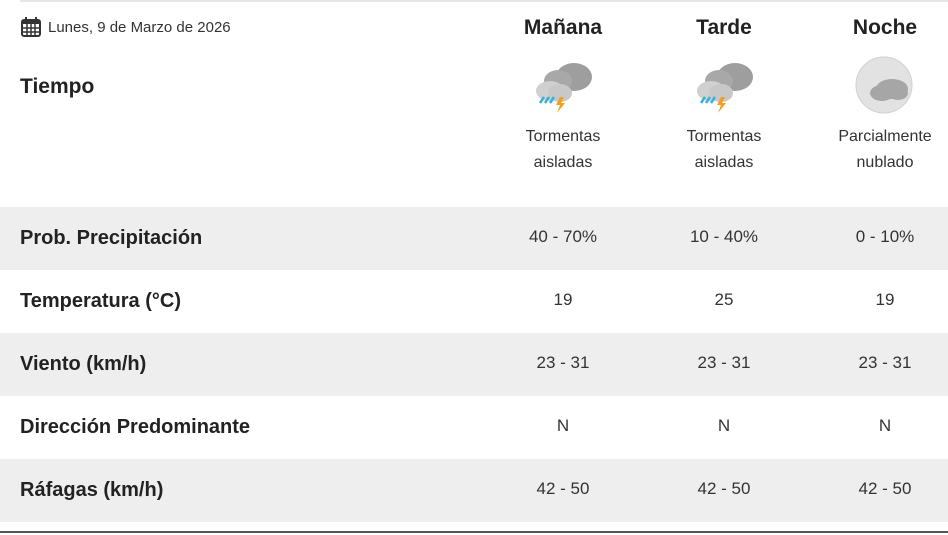  What do you see at coordinates (563, 236) in the screenshot?
I see `row-value: 40 - 70%` at bounding box center [563, 236].